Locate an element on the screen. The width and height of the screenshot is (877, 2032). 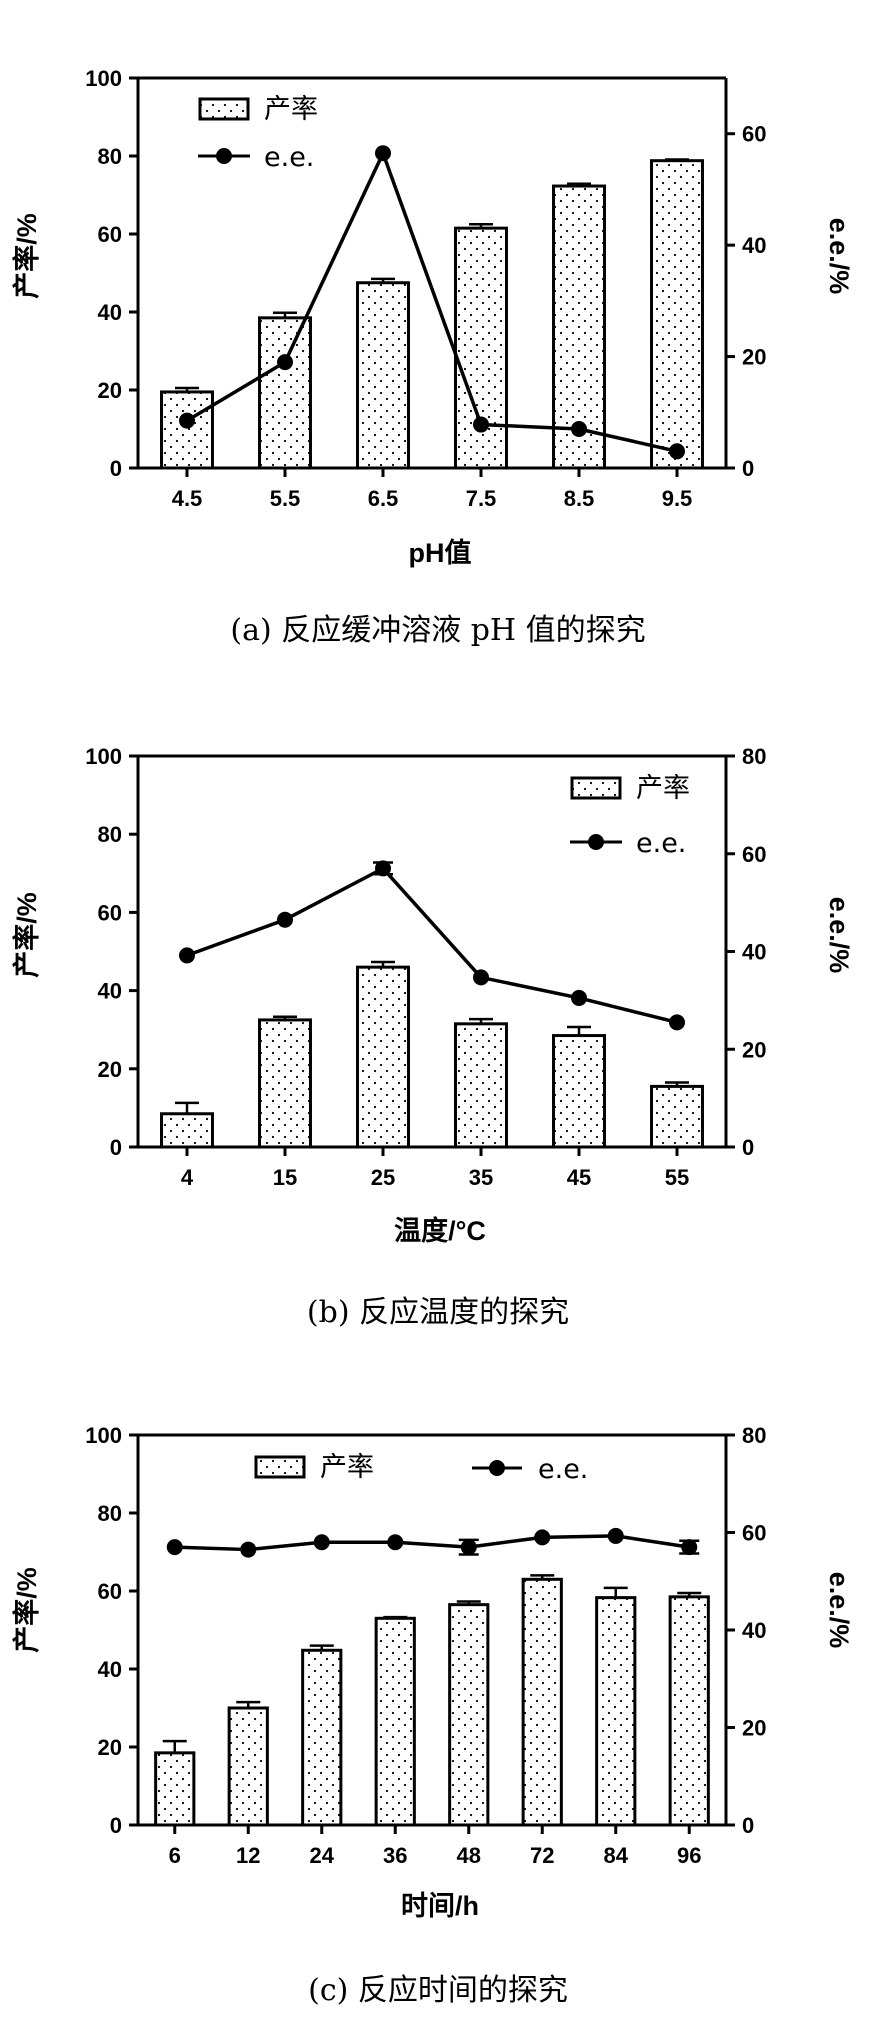
bar-6.5 is located at coordinates (383, 375).